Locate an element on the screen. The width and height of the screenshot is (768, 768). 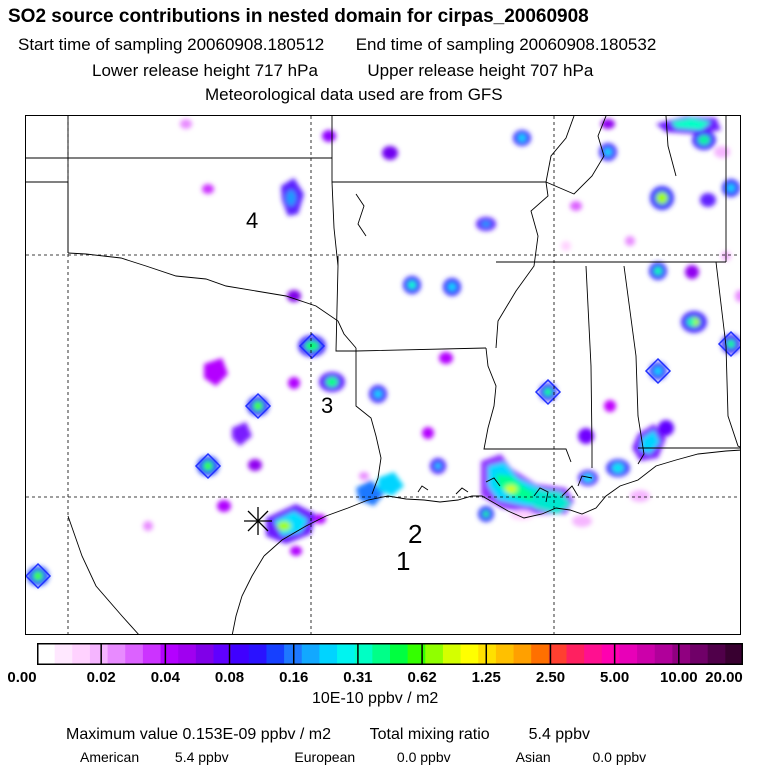
lower-release-value: 717 hPa is located at coordinates (286, 70).